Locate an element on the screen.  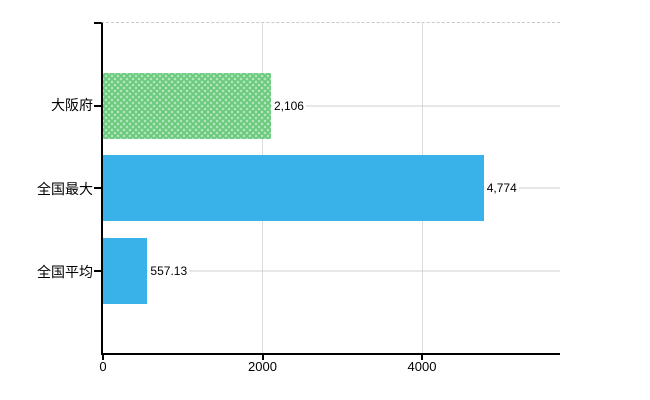
bar-value-label: 2,106 is located at coordinates (288, 105).